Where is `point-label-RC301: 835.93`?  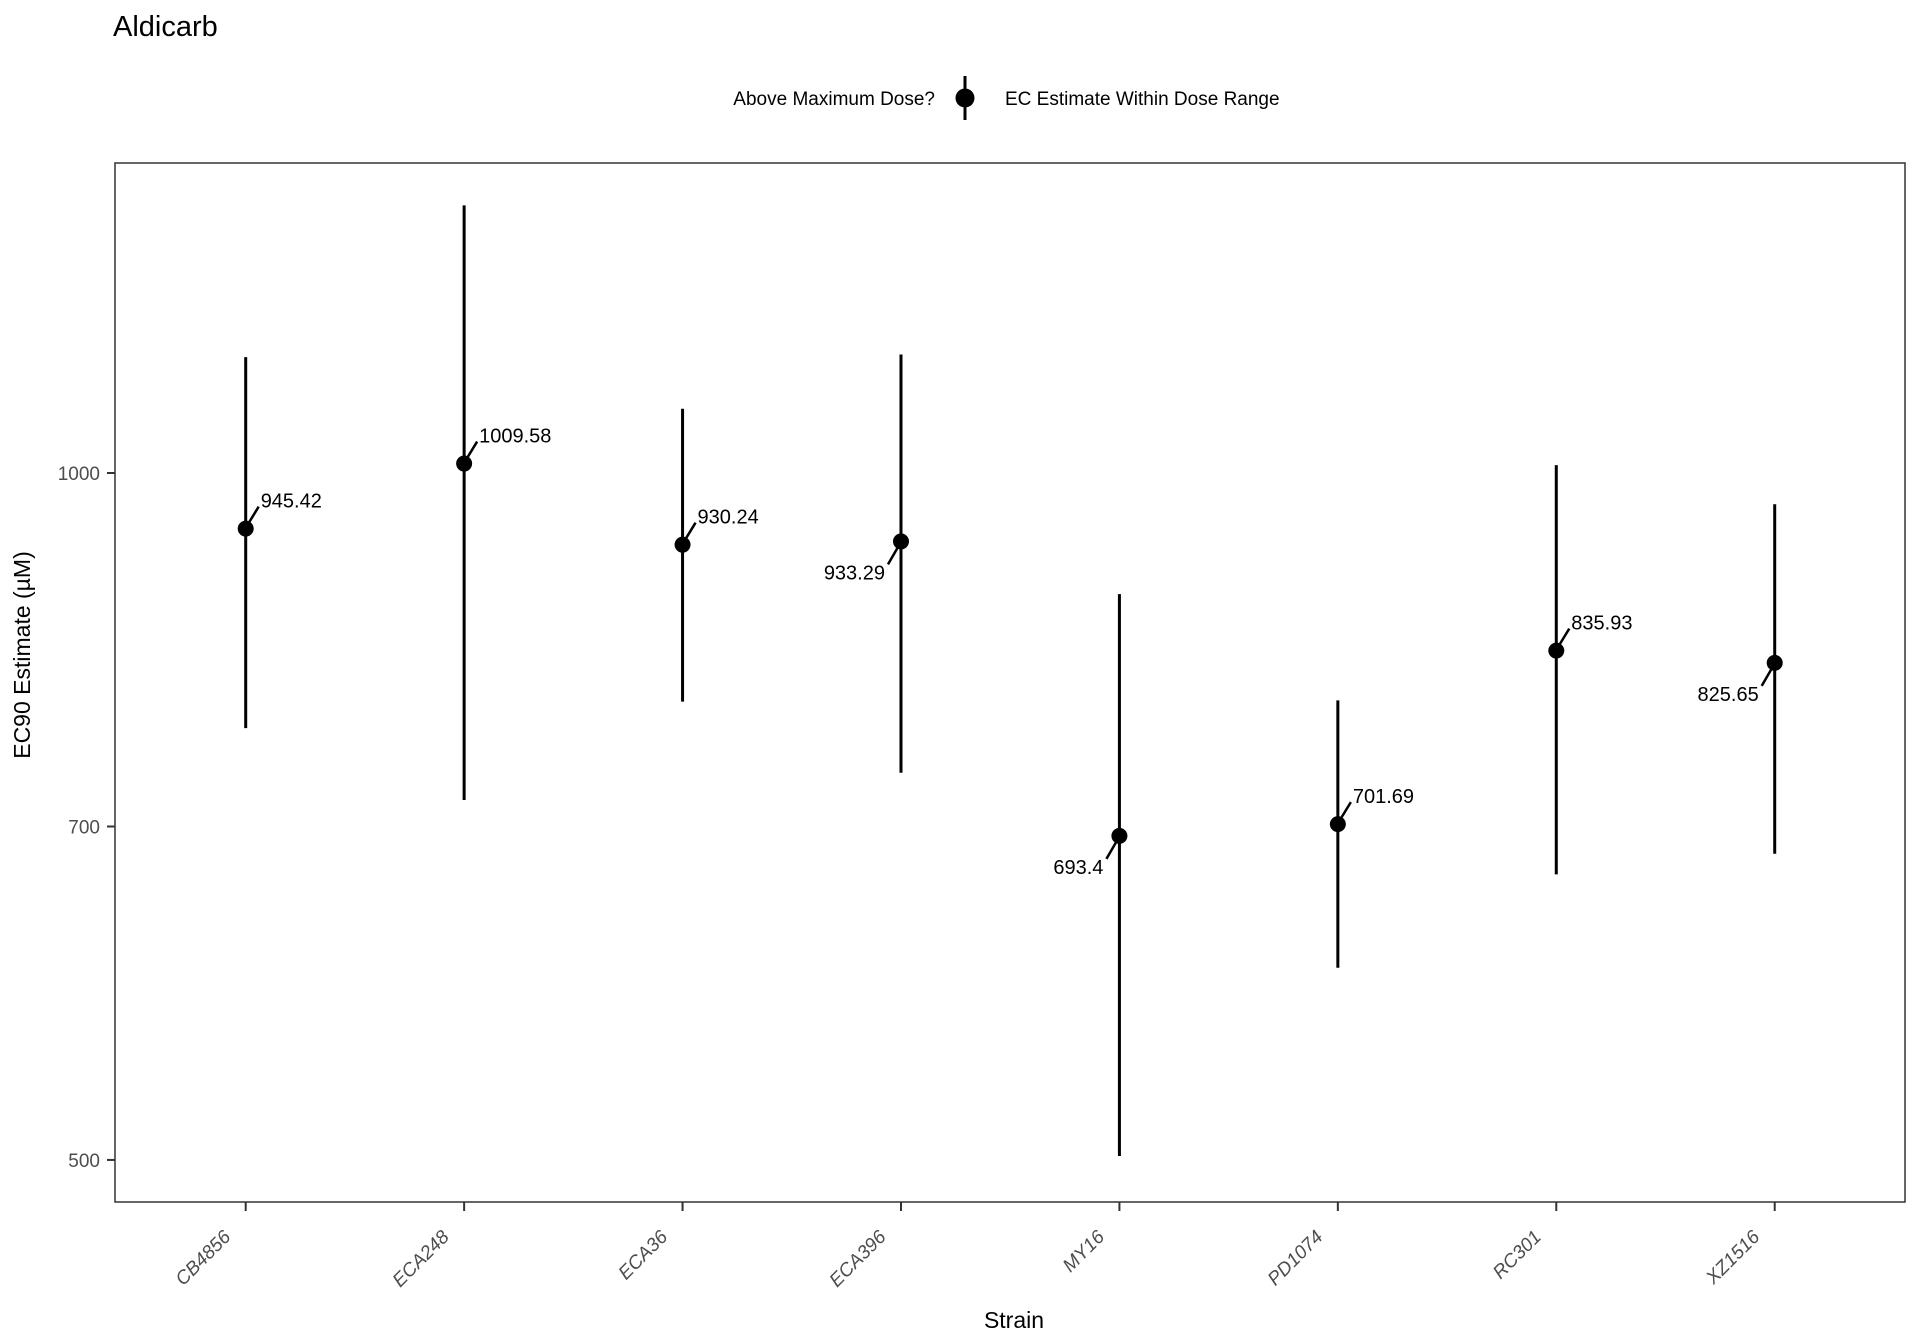 point-label-RC301: 835.93 is located at coordinates (1601, 624).